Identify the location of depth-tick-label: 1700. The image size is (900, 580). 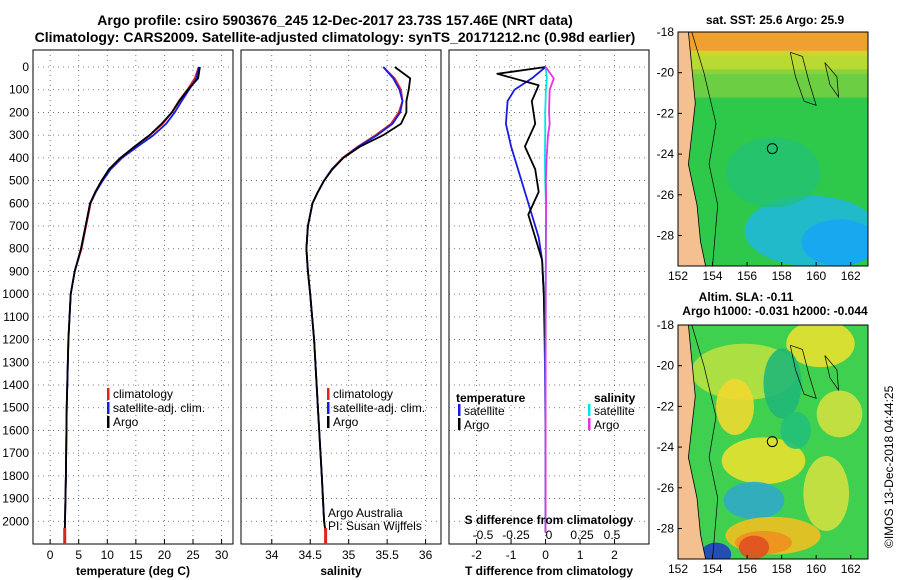
(15, 453).